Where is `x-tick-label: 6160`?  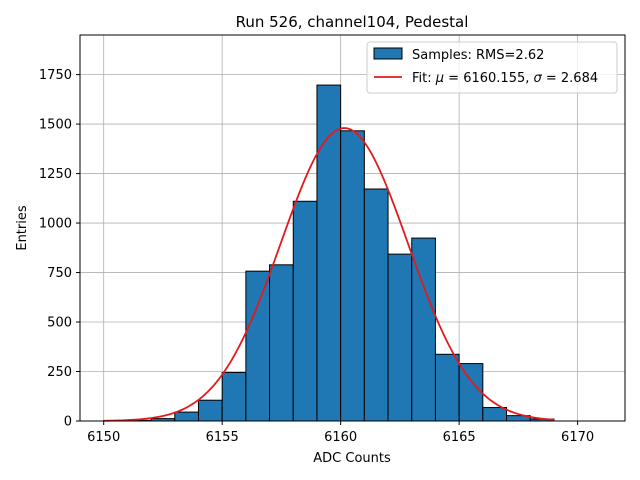 x-tick-label: 6160 is located at coordinates (340, 437).